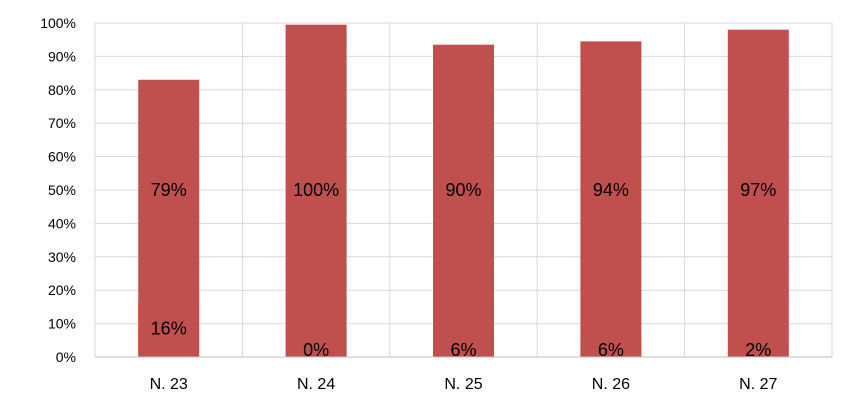 The height and width of the screenshot is (399, 844). What do you see at coordinates (758, 384) in the screenshot?
I see `x-category-label: N. 27` at bounding box center [758, 384].